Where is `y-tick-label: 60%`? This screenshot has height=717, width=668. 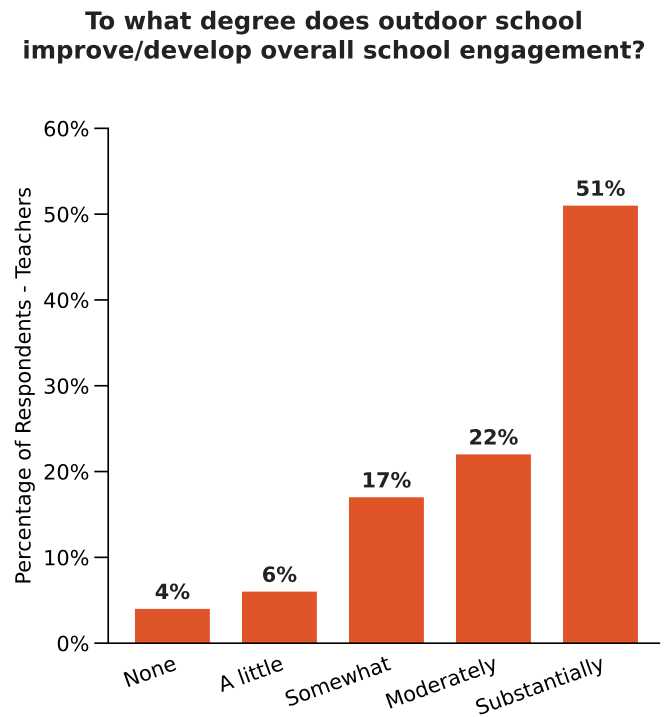 y-tick-label: 60% is located at coordinates (66, 128).